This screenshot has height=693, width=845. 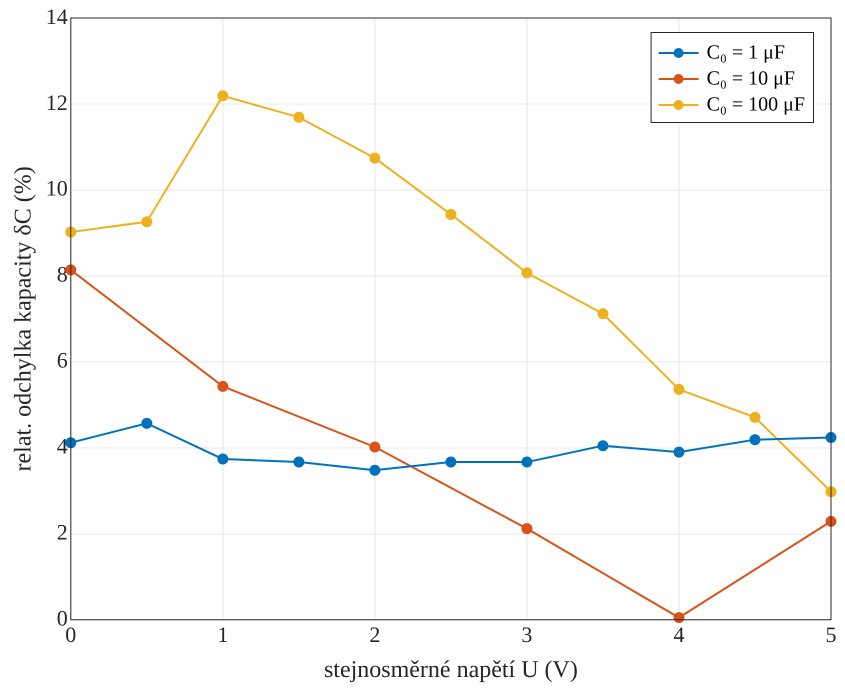 What do you see at coordinates (451, 669) in the screenshot?
I see `x-axis-title: stejnosměrné napětí U (V)` at bounding box center [451, 669].